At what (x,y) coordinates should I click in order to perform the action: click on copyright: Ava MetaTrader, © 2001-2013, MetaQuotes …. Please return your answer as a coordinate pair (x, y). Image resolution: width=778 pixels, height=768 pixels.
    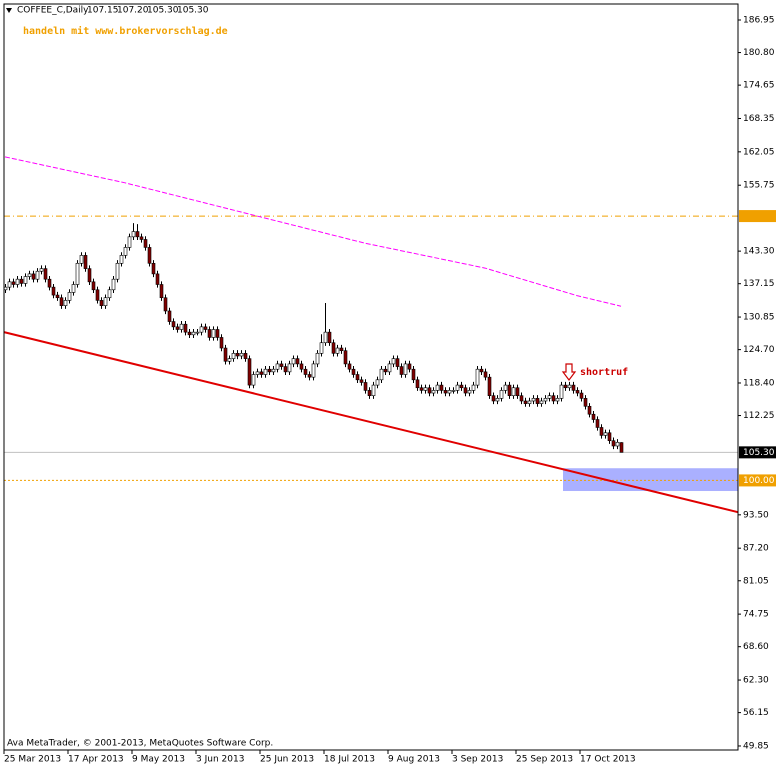
    Looking at the image, I should click on (140, 744).